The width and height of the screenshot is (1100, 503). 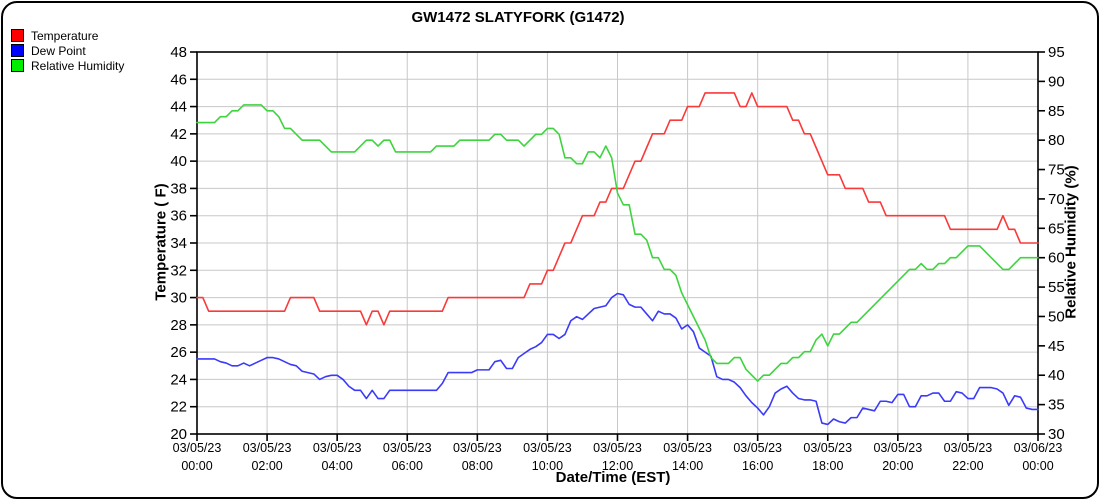 I want to click on right-tick-label: 65, so click(x=1056, y=228).